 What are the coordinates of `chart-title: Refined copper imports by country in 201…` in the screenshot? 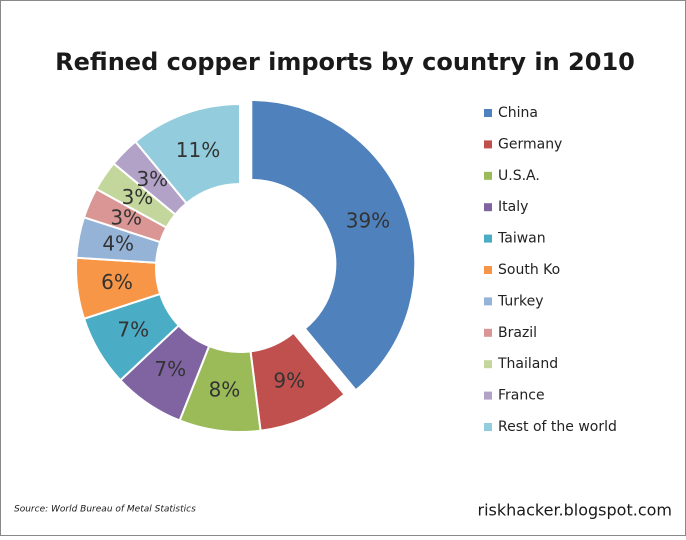 It's located at (345, 62).